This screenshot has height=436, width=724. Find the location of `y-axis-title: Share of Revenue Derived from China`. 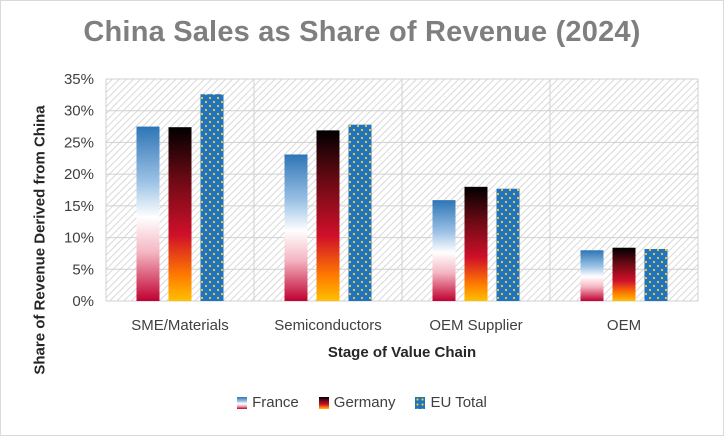

y-axis-title: Share of Revenue Derived from China is located at coordinates (40, 240).